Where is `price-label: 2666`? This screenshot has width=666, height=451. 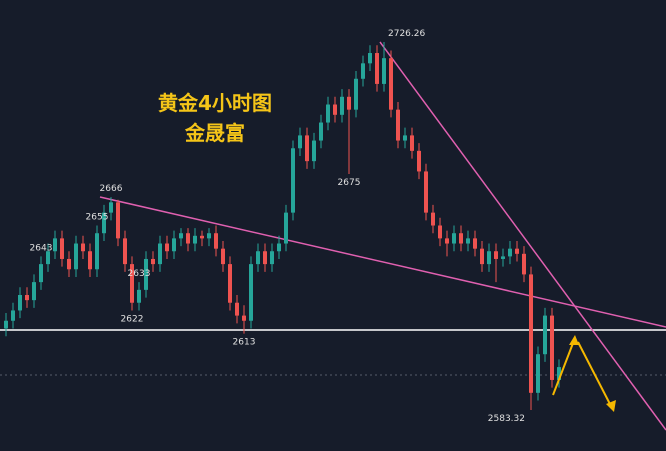 price-label: 2666 is located at coordinates (111, 189).